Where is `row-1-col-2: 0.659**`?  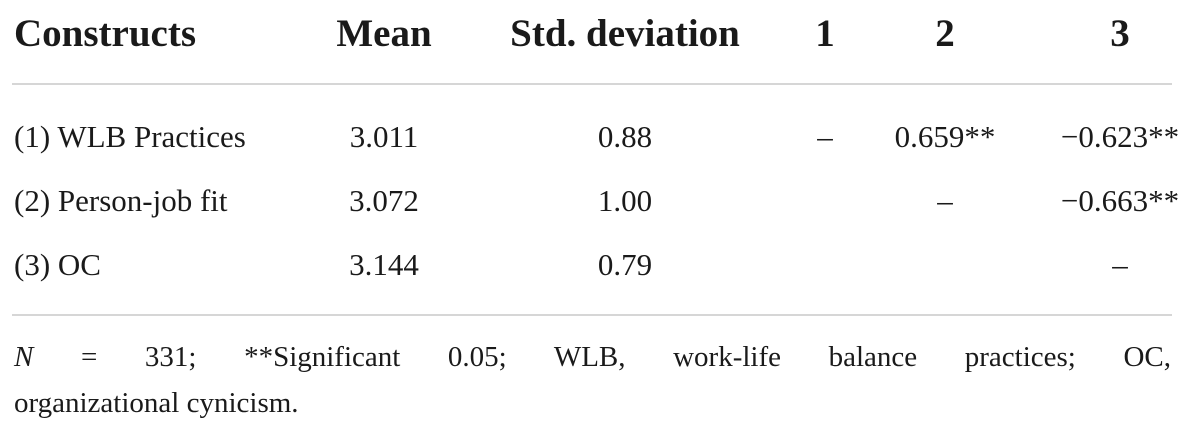 row-1-col-2: 0.659** is located at coordinates (945, 136).